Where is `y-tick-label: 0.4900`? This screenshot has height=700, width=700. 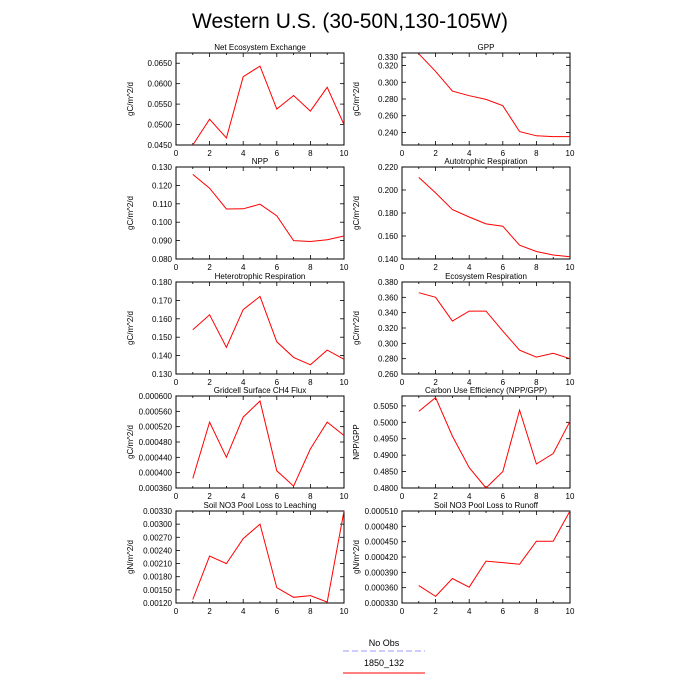
y-tick-label: 0.4900 is located at coordinates (386, 455).